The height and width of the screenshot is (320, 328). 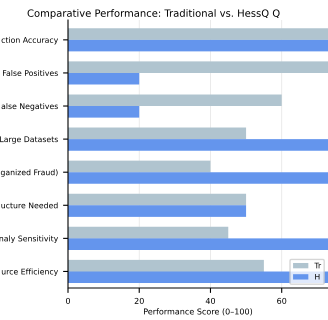 I want to click on x-axis-title: Performance Score (0–100), so click(x=198, y=312).